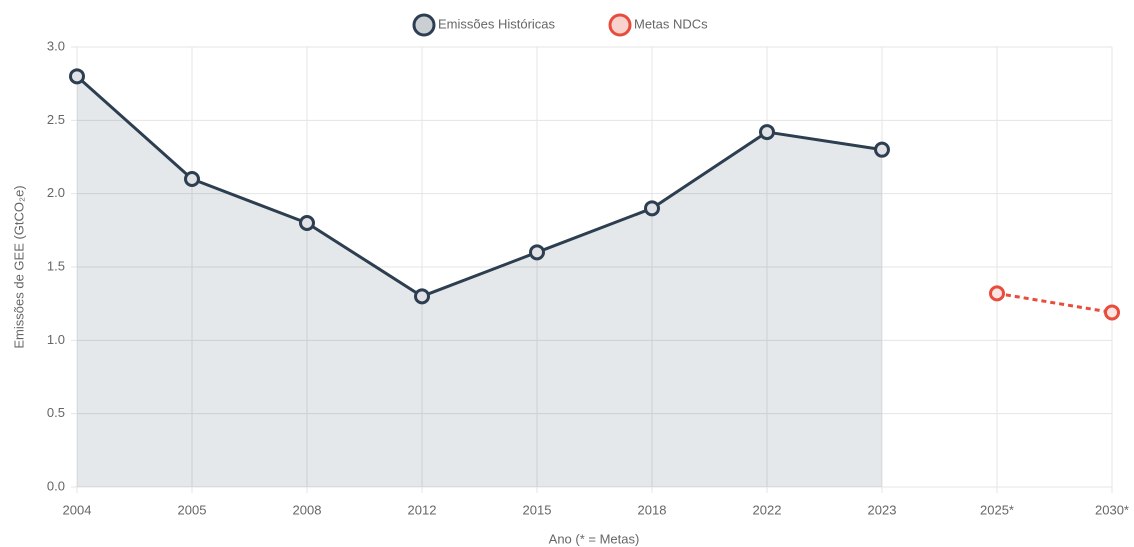 This screenshot has width=1134, height=547. I want to click on x-tick-label: 2004, so click(77, 509).